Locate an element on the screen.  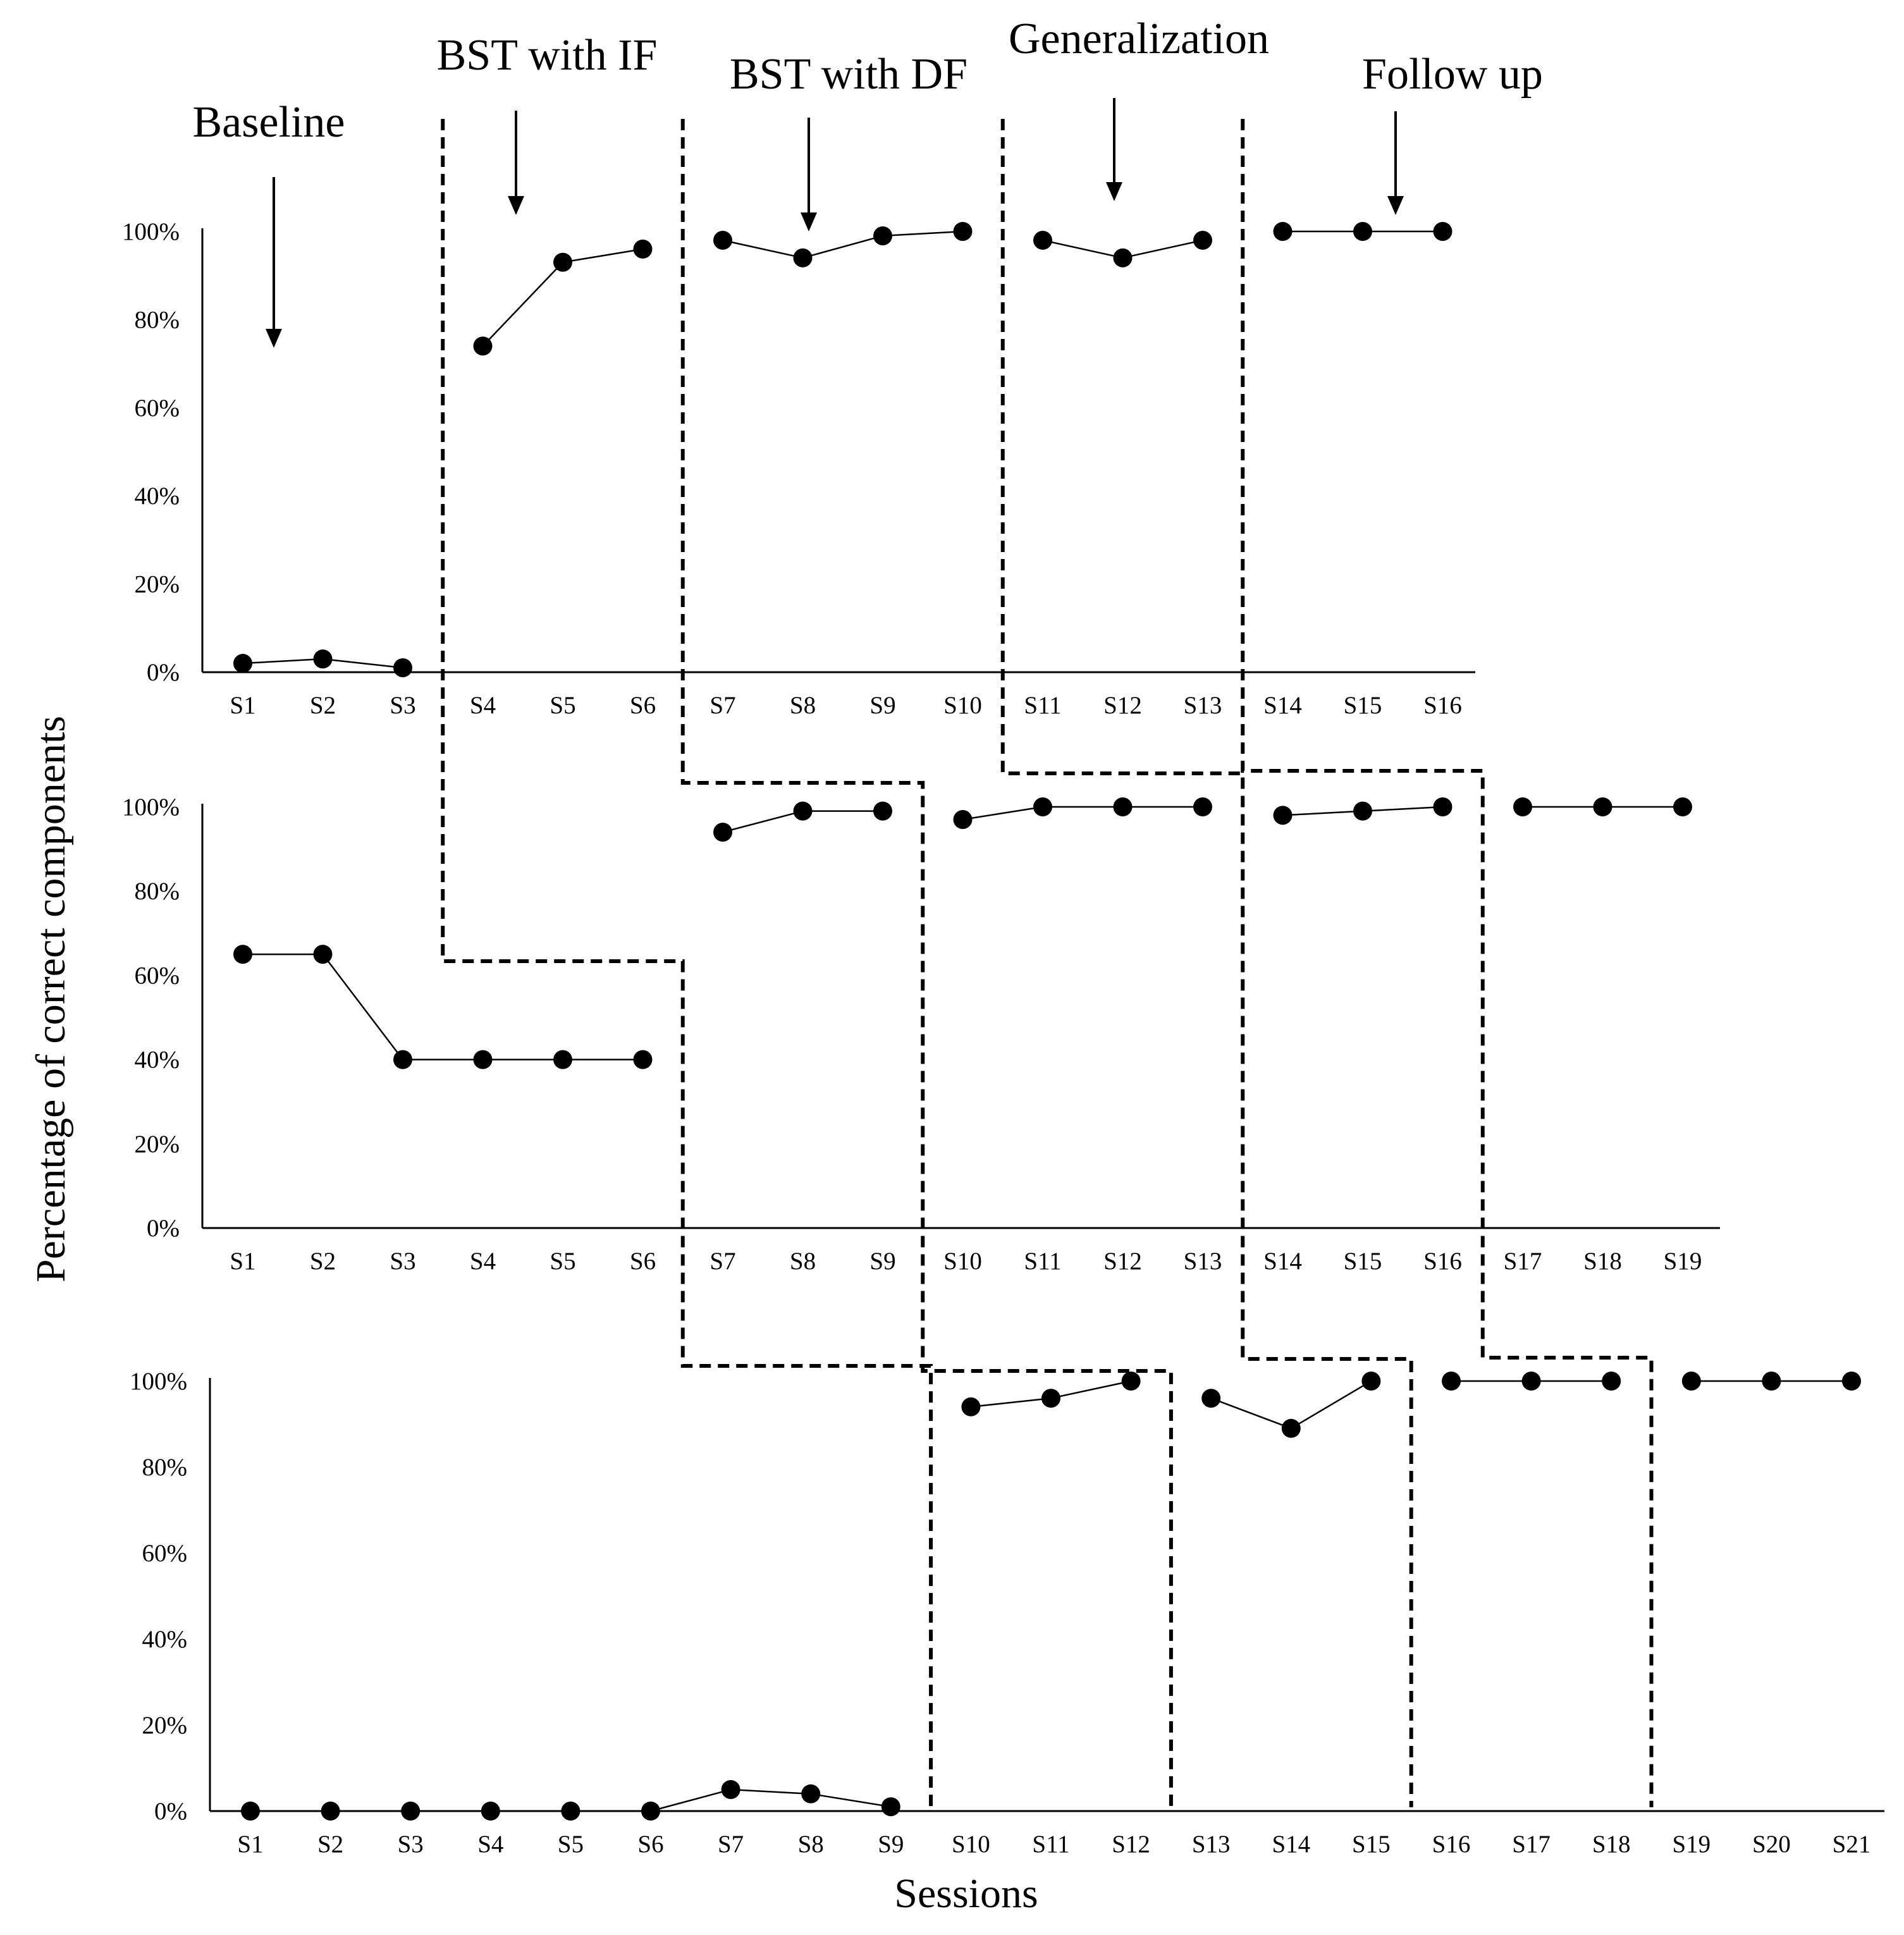
x-tick-label: S16 is located at coordinates (1451, 1844).